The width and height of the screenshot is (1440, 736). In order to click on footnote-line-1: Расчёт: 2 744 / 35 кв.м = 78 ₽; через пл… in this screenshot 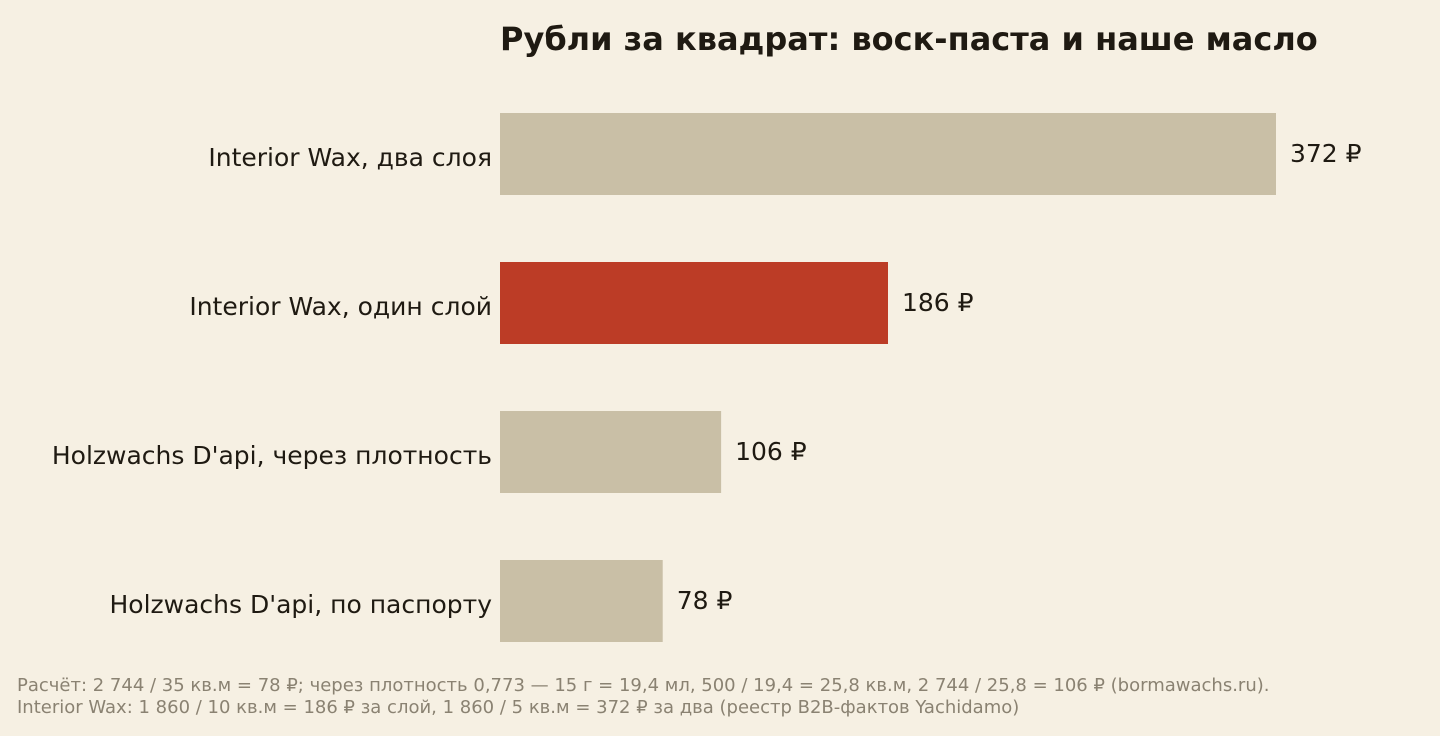, I will do `click(643, 685)`.